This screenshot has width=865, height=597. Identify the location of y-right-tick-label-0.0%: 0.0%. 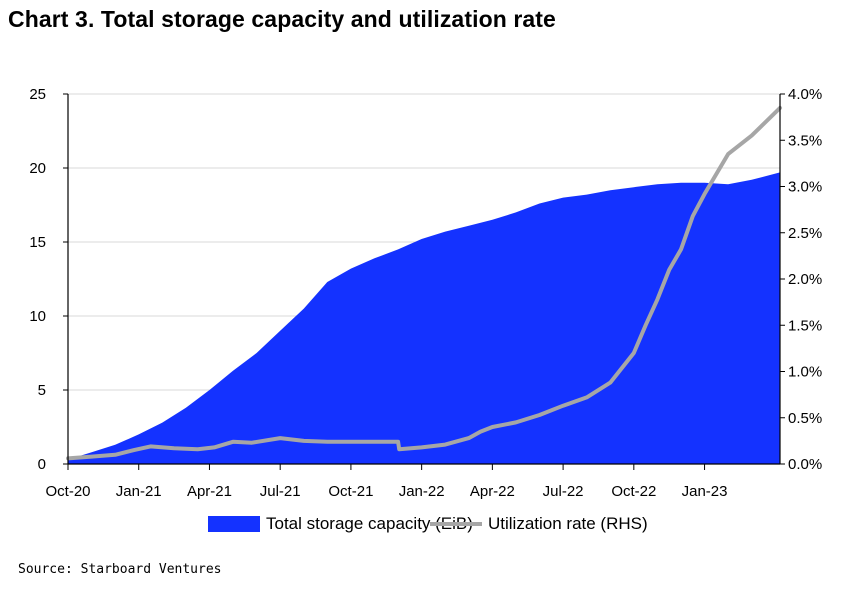
(805, 464).